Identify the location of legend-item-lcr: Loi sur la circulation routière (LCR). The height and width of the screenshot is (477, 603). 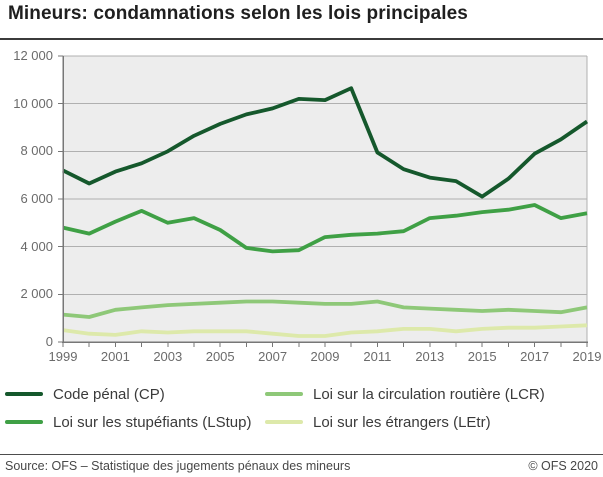
(431, 394).